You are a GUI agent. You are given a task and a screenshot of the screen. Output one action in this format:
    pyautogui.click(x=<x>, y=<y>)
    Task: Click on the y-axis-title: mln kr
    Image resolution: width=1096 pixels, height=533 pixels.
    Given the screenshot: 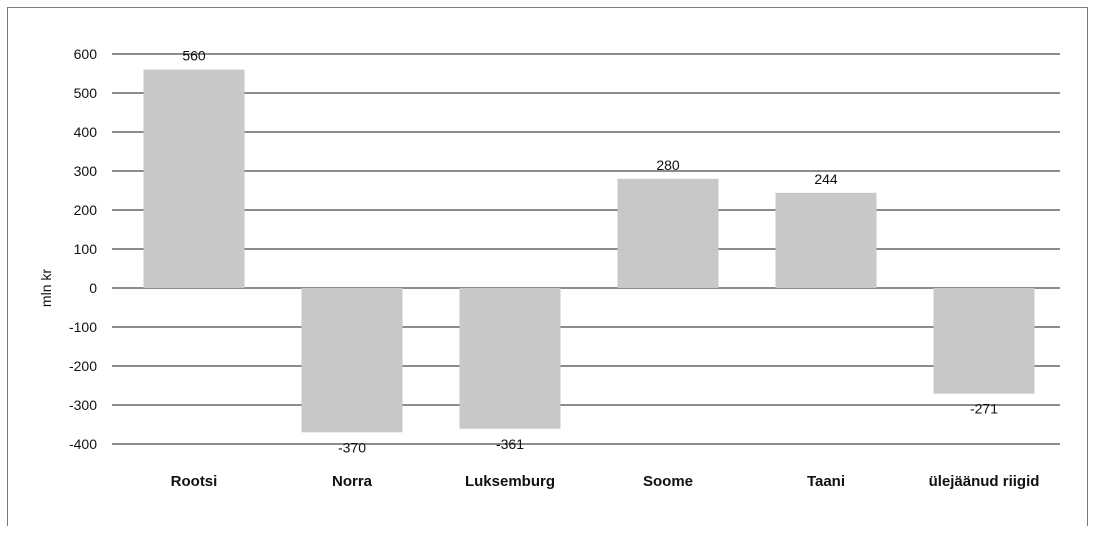 What is the action you would take?
    pyautogui.click(x=46, y=288)
    